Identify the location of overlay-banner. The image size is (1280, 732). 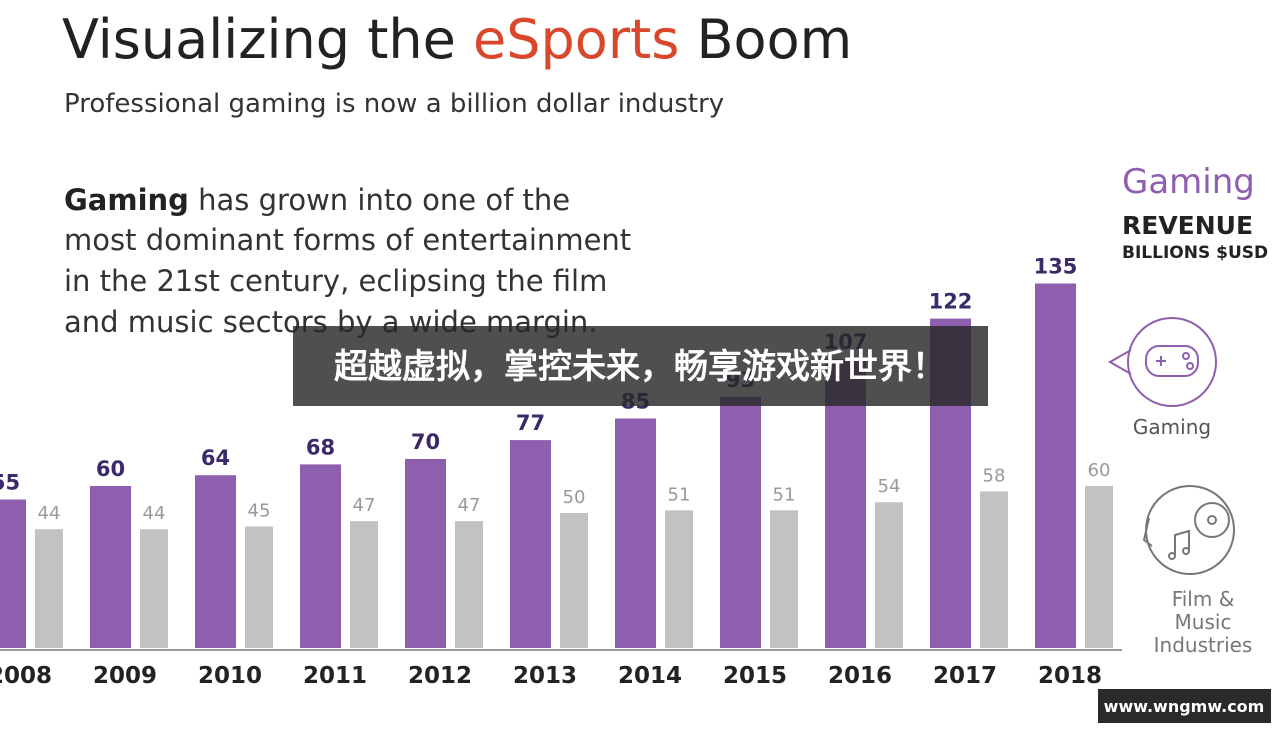
(640, 366).